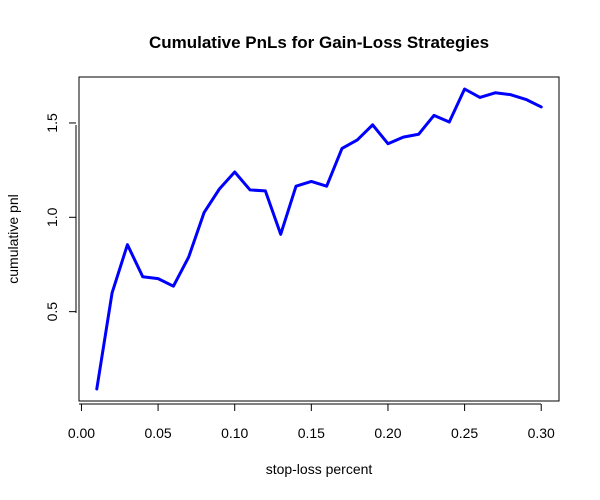 This screenshot has width=600, height=500. Describe the element at coordinates (541, 433) in the screenshot. I see `x-tick-label: 0.30` at that location.